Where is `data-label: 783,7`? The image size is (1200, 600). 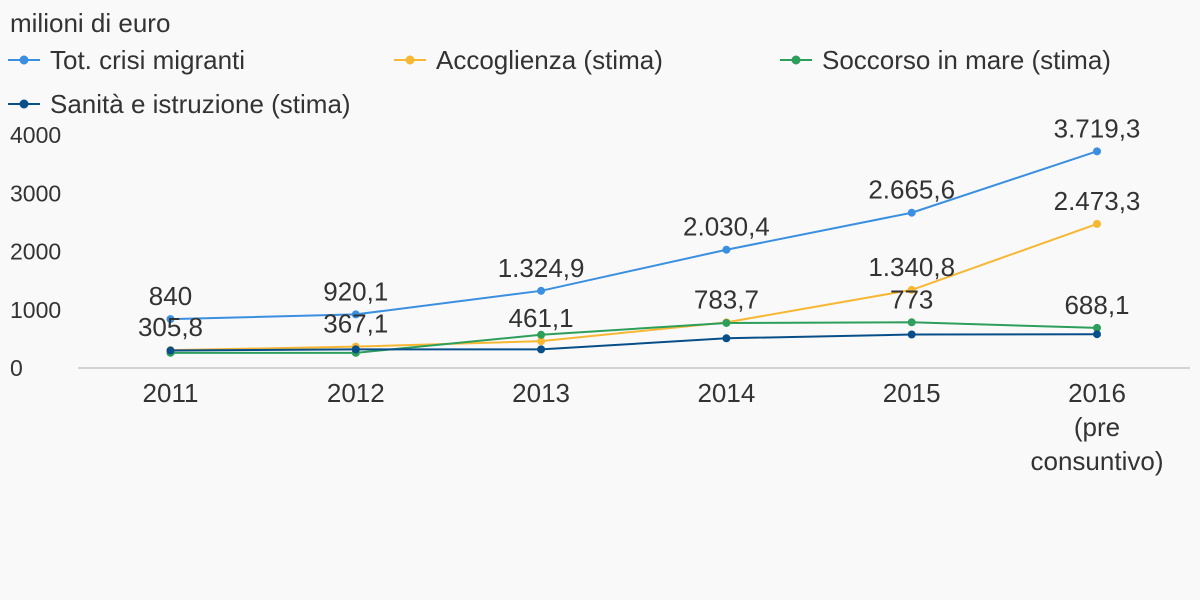 data-label: 783,7 is located at coordinates (726, 299).